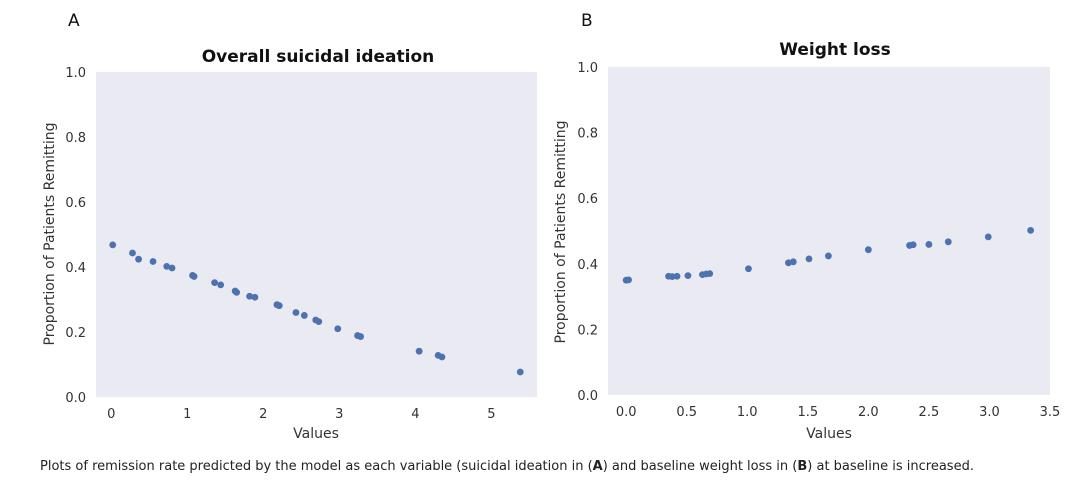 The image size is (1080, 493). I want to click on panel-b-x-tick-label: 1.5, so click(807, 412).